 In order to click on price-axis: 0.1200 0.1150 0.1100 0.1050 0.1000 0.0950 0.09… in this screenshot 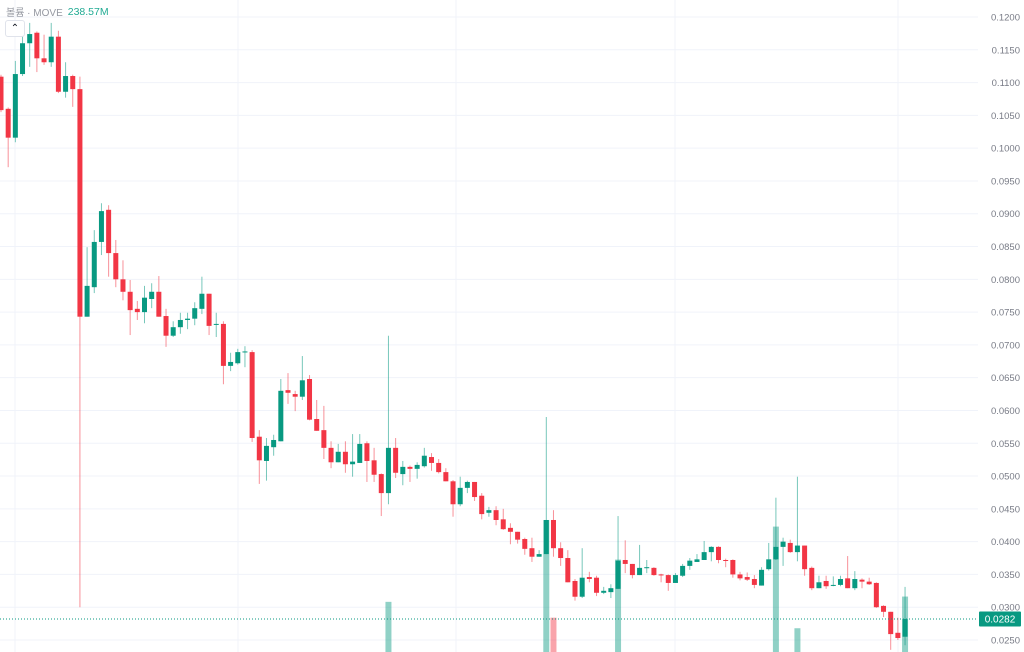, I will do `click(1005, 330)`.